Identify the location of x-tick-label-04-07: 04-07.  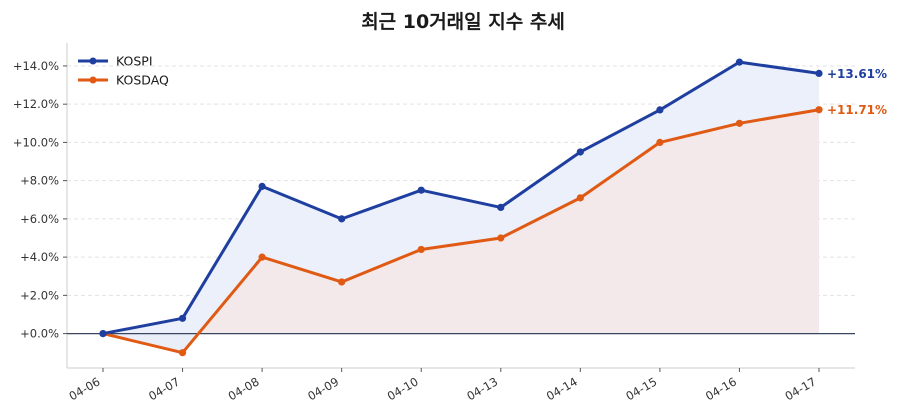
(164, 388).